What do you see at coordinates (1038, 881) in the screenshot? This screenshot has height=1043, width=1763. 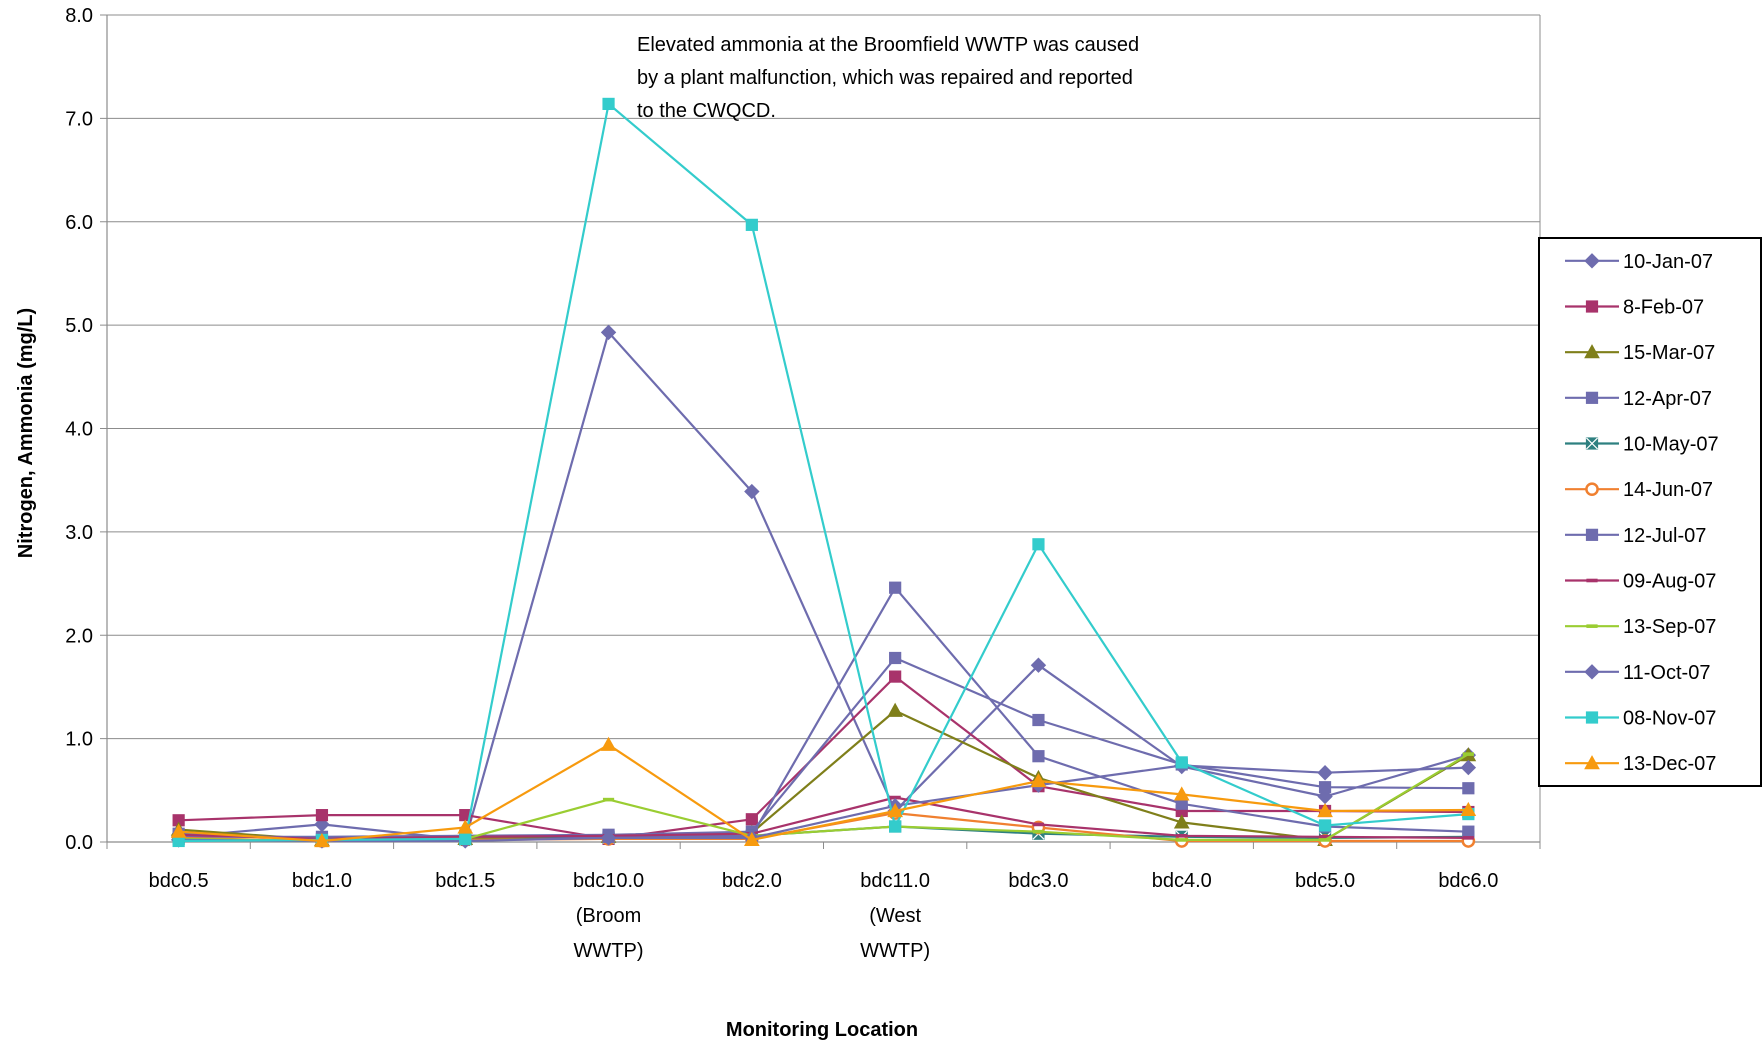 I see `x-tick-label: bdc3.0` at bounding box center [1038, 881].